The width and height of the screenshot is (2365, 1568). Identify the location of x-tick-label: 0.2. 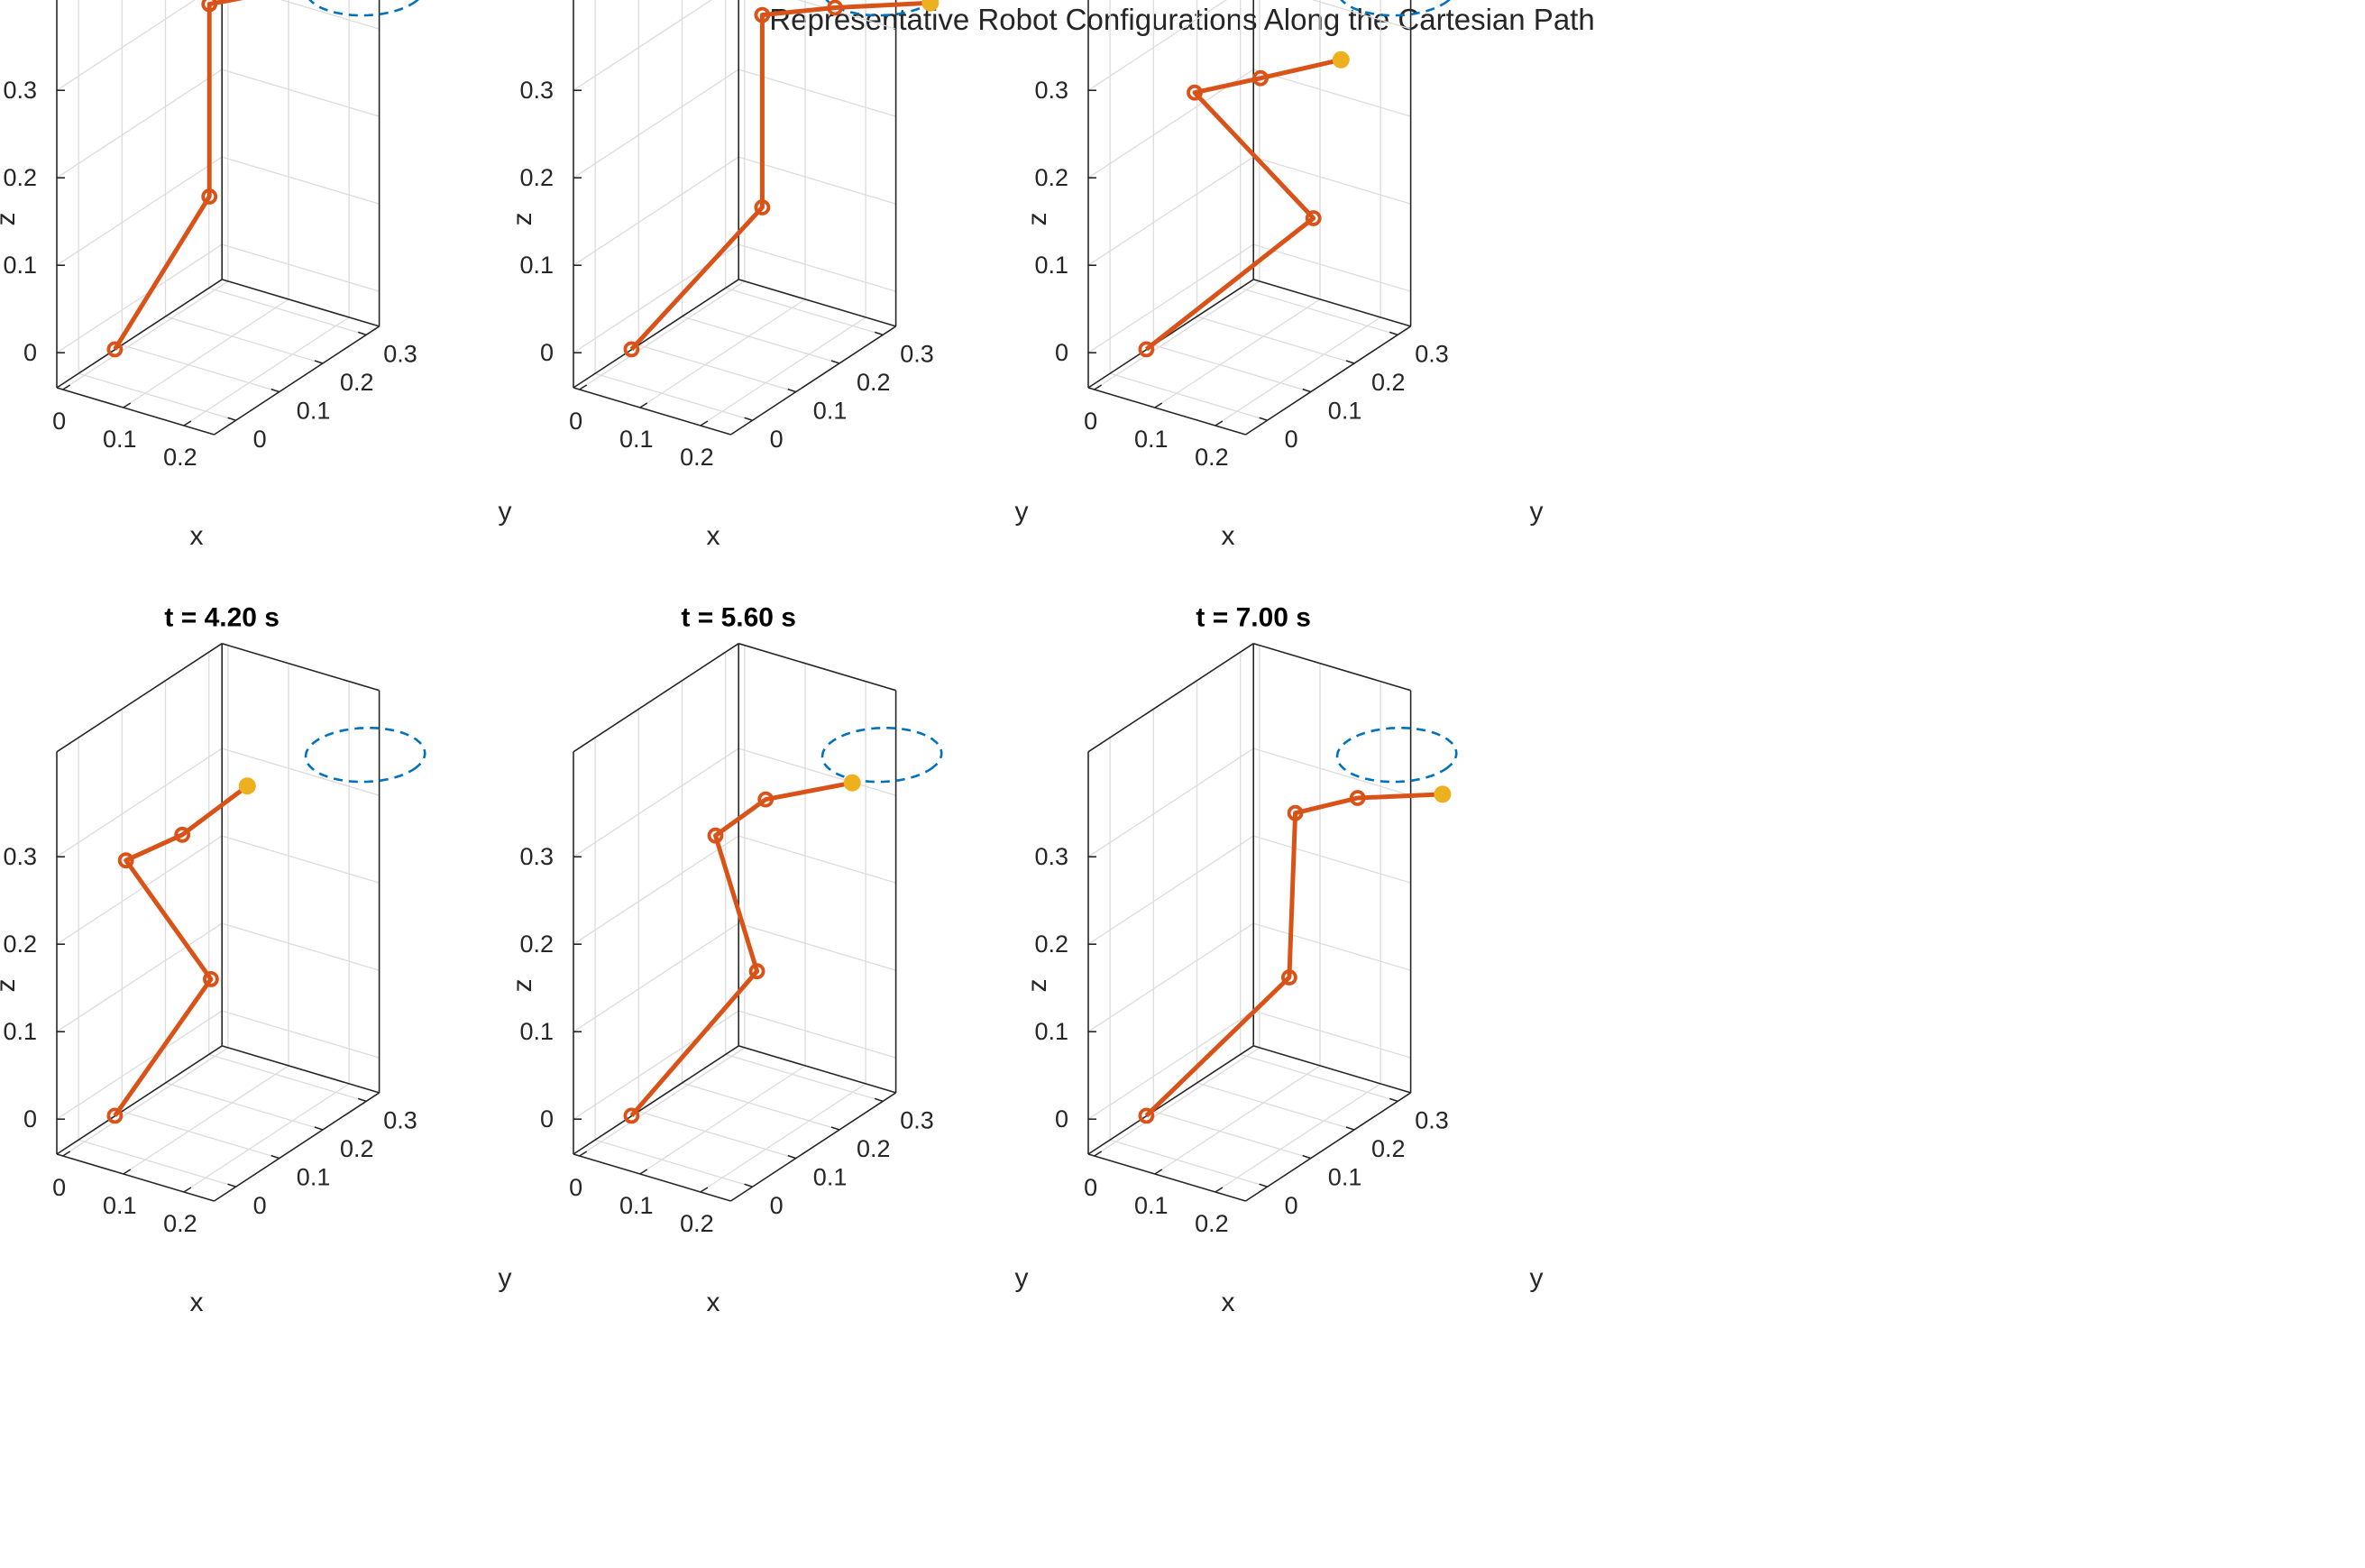
(697, 1223).